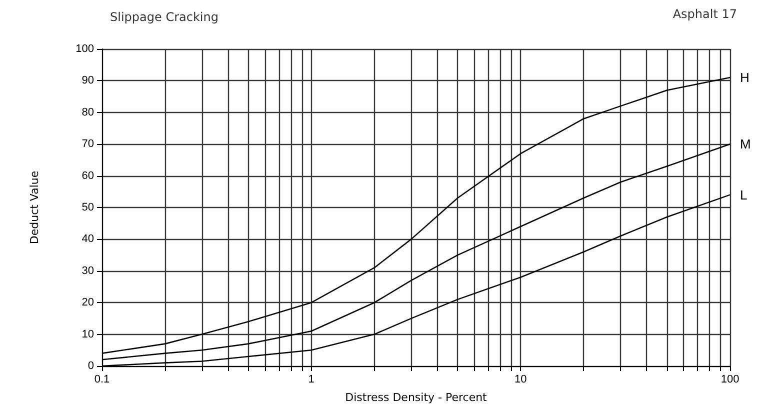 The height and width of the screenshot is (417, 767). Describe the element at coordinates (311, 380) in the screenshot. I see `x-tick-label: 1` at that location.